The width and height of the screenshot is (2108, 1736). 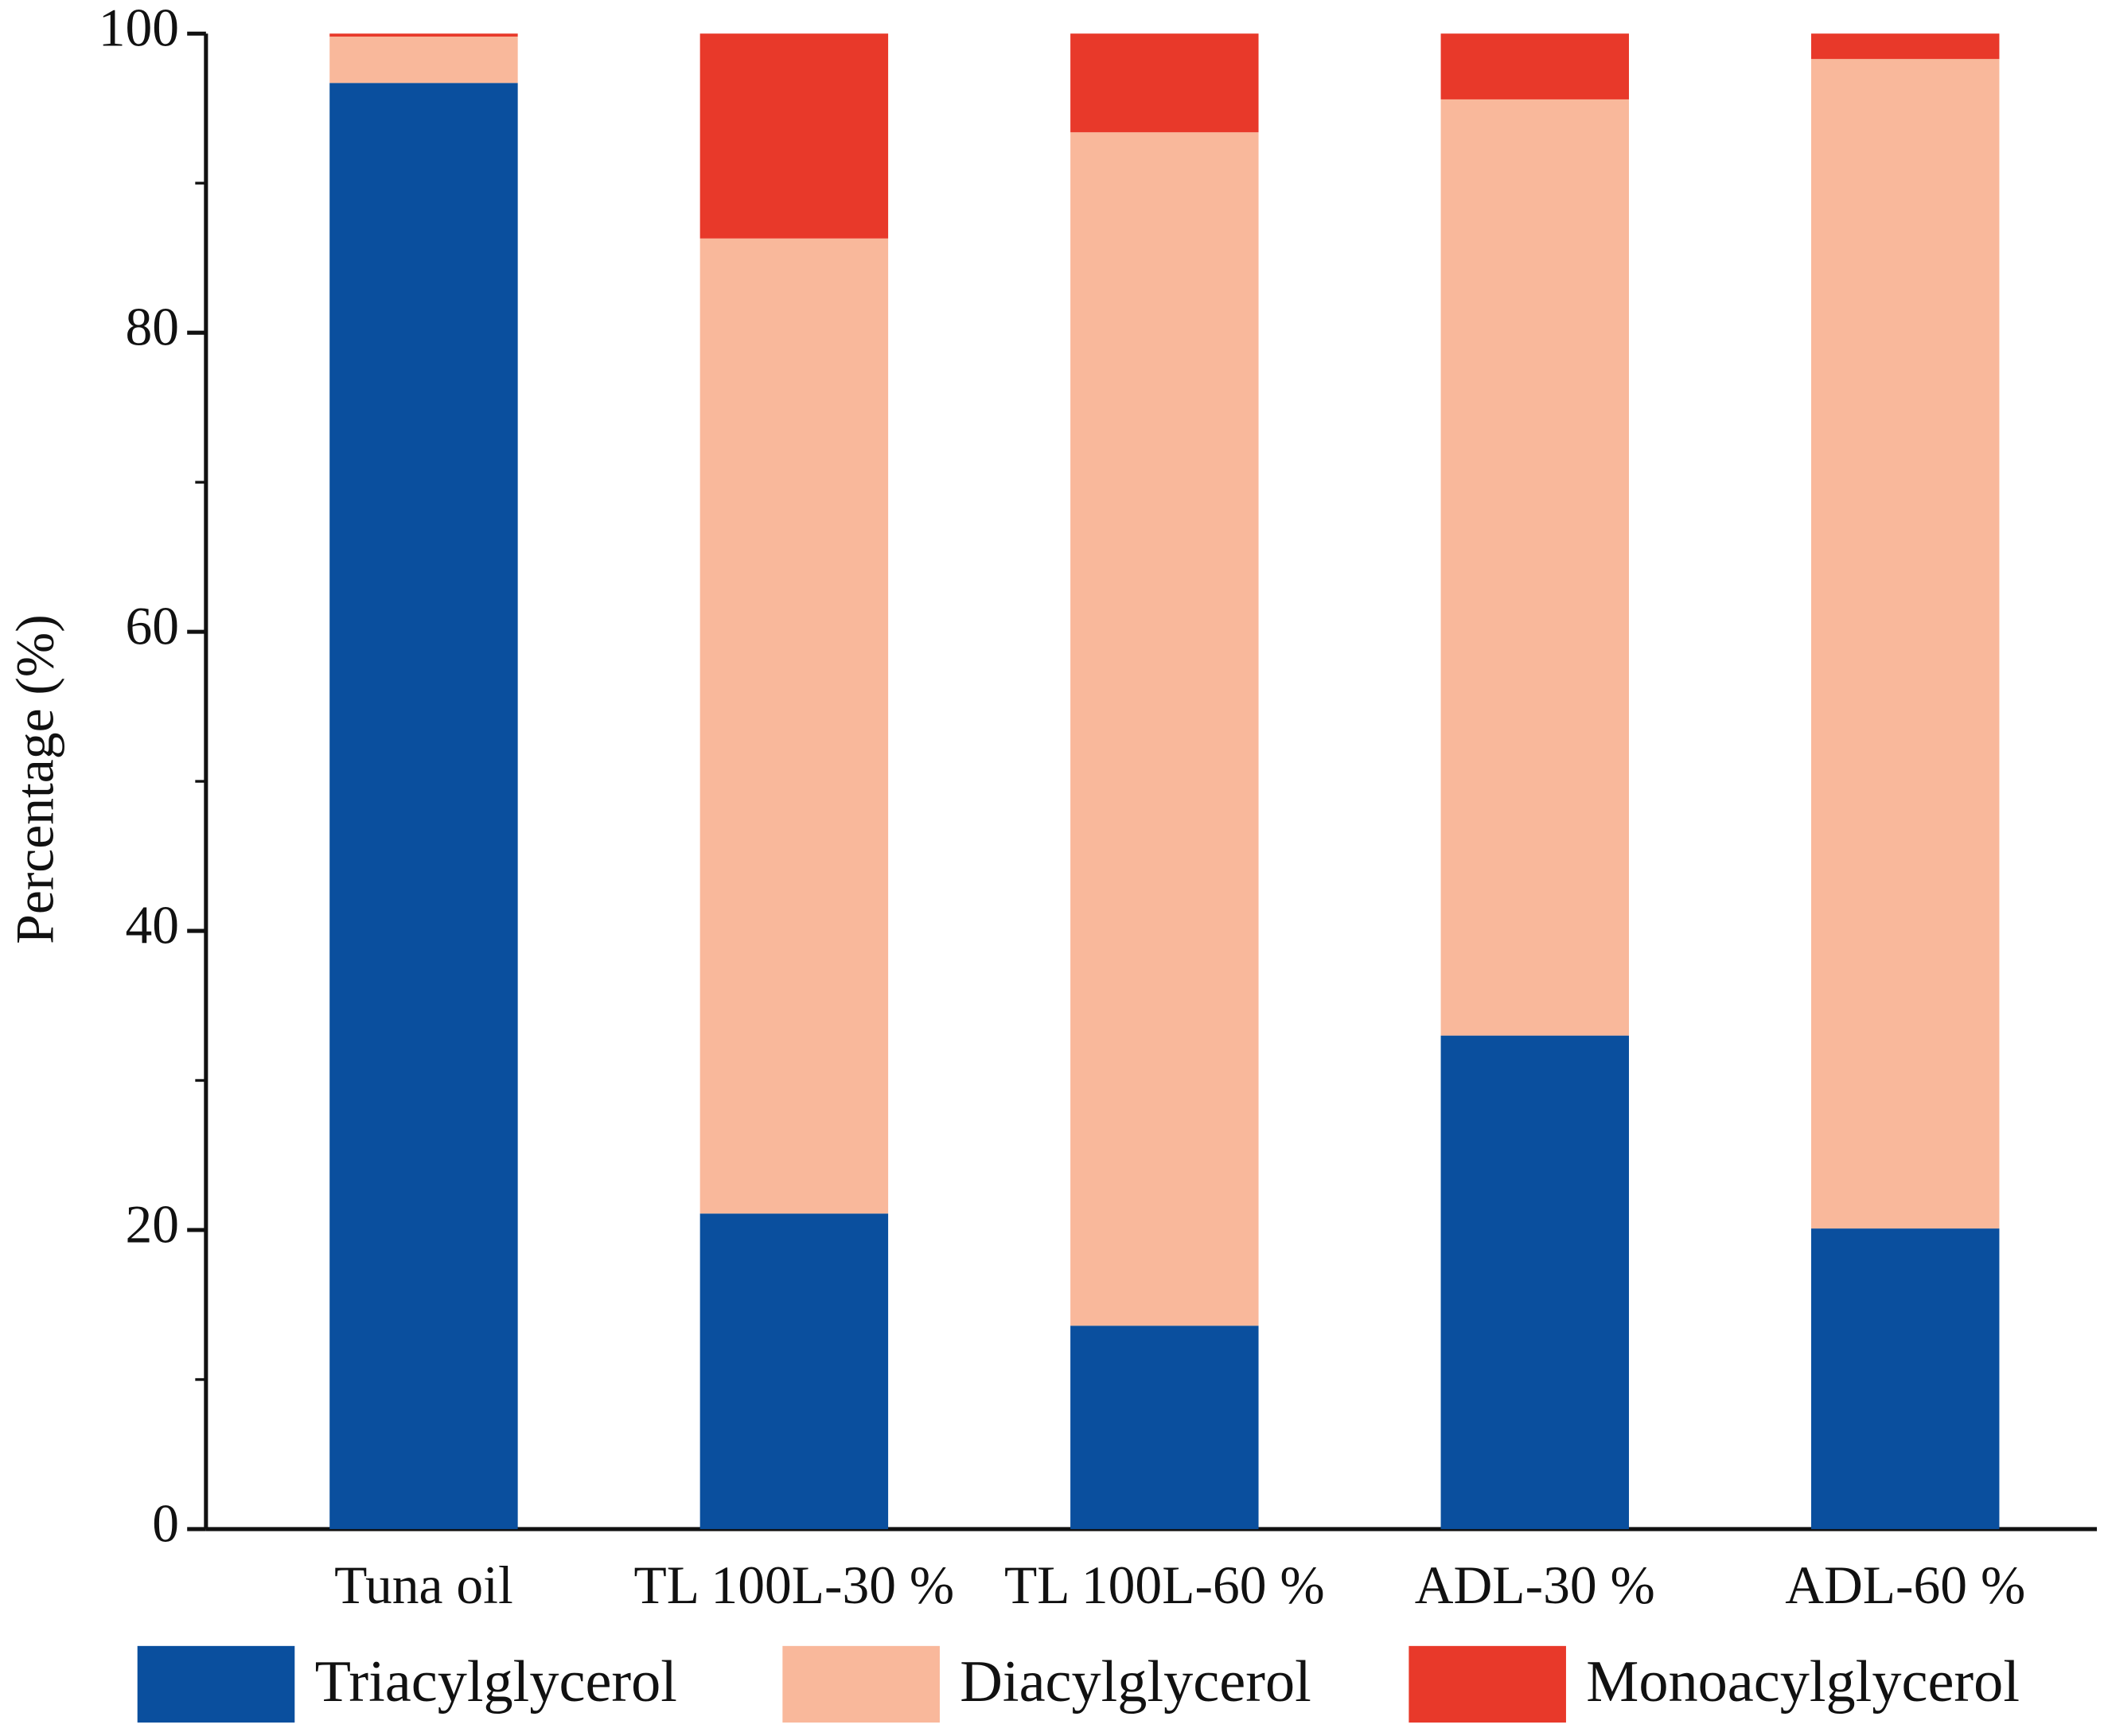 What do you see at coordinates (1905, 1585) in the screenshot?
I see `x-tick-label: ADL-60 %` at bounding box center [1905, 1585].